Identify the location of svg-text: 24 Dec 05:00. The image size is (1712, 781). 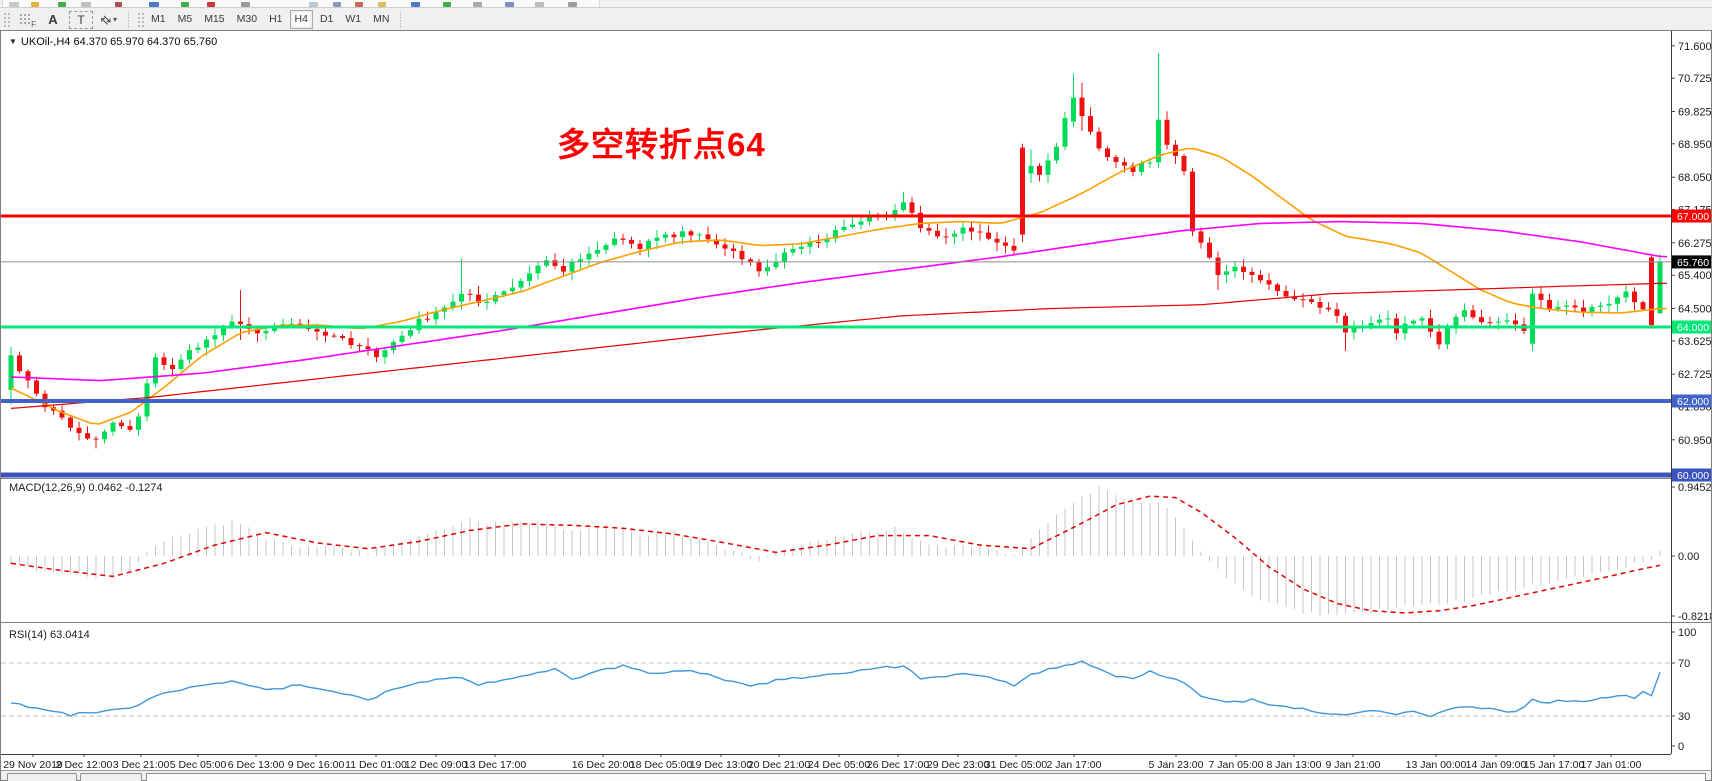
(839, 765).